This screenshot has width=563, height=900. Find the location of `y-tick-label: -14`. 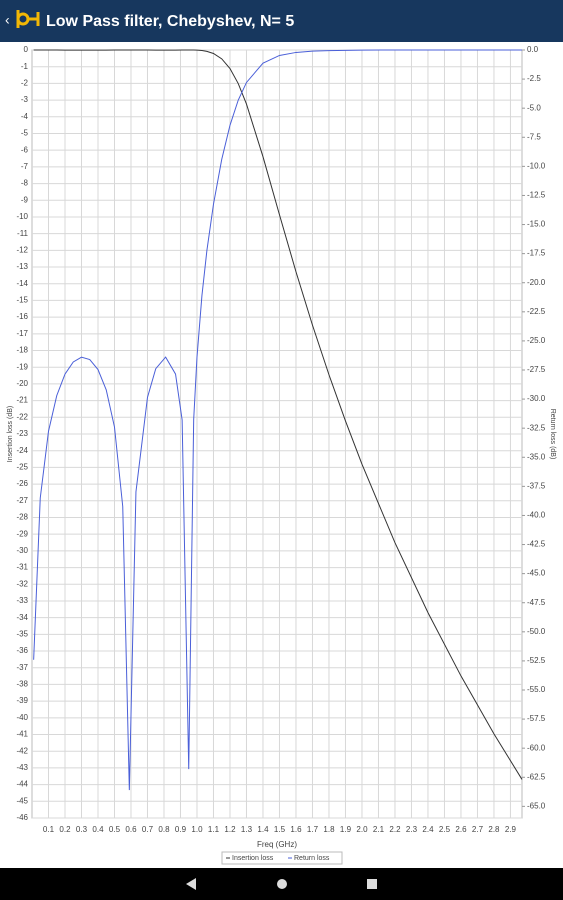

y-tick-label: -14 is located at coordinates (22, 283).